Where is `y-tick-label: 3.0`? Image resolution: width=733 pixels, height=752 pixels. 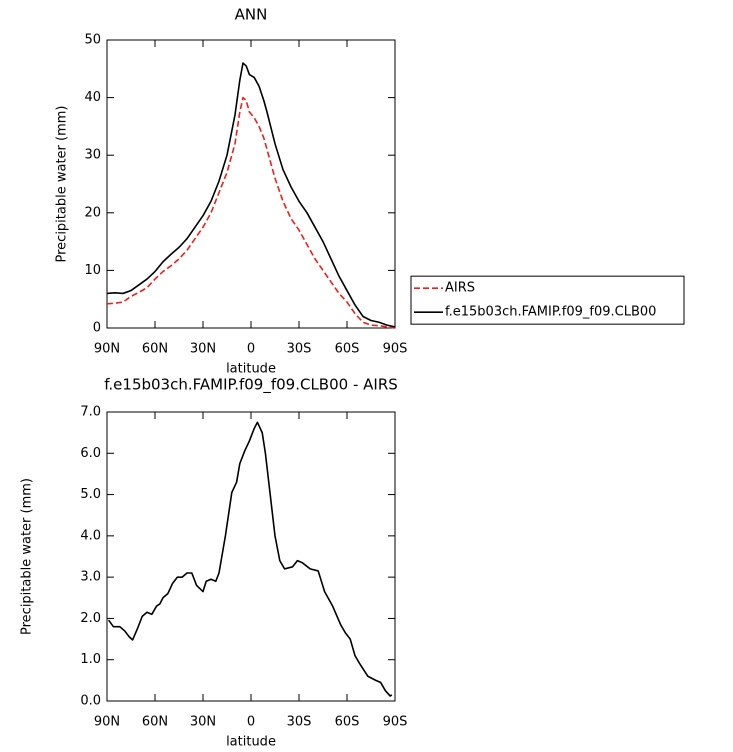
y-tick-label: 3.0 is located at coordinates (90, 577).